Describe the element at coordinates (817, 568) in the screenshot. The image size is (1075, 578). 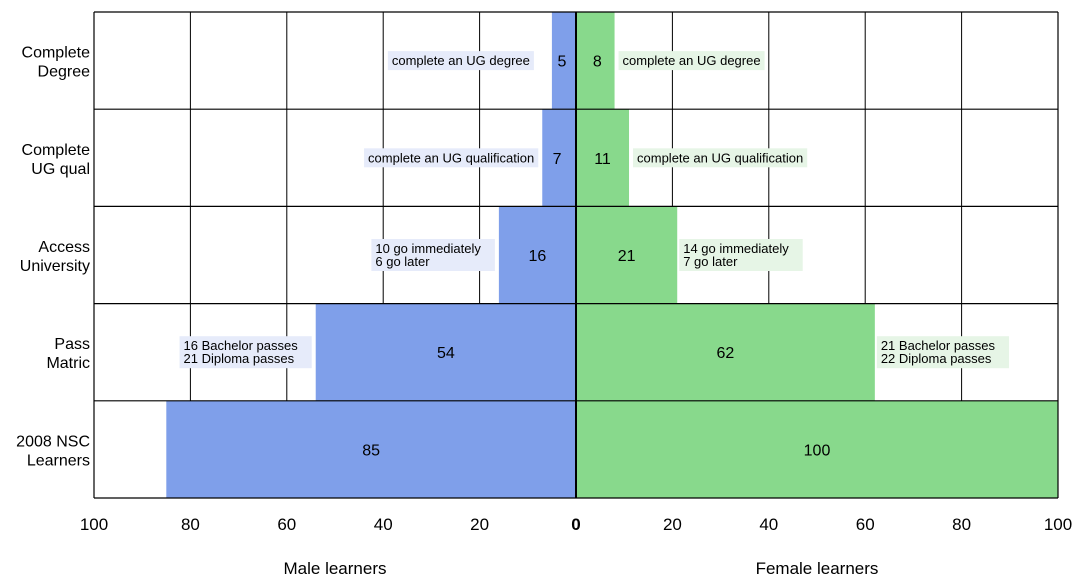
I see `x-axis-title-female: Female learners` at that location.